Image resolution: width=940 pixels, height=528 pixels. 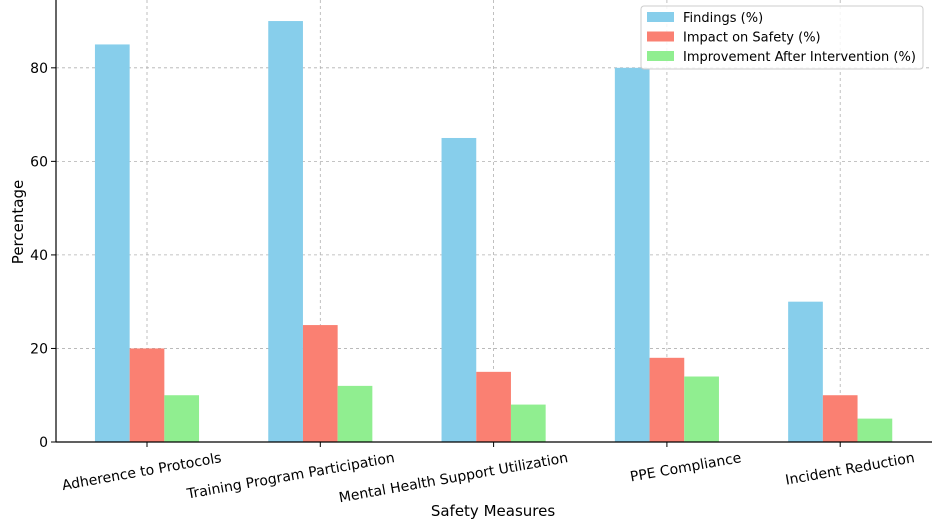 What do you see at coordinates (723, 18) in the screenshot?
I see `legend-label: Findings (%)` at bounding box center [723, 18].